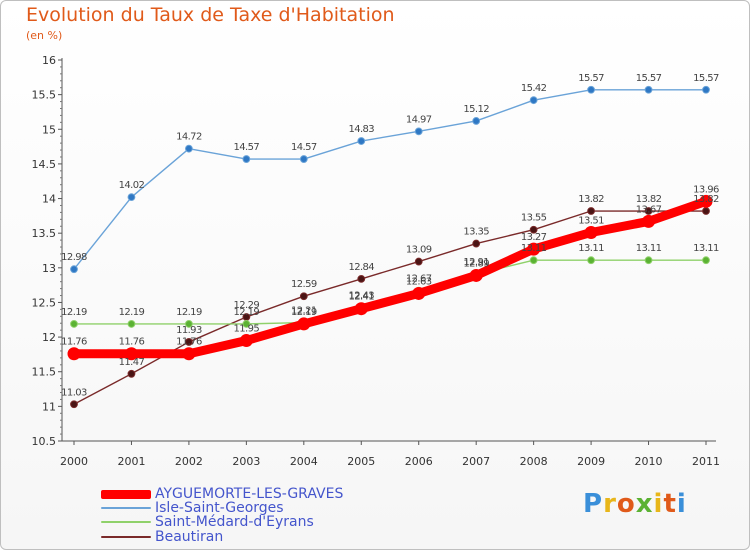 The image size is (750, 550). Describe the element at coordinates (44, 302) in the screenshot. I see `y-tick-label: 12.5` at that location.